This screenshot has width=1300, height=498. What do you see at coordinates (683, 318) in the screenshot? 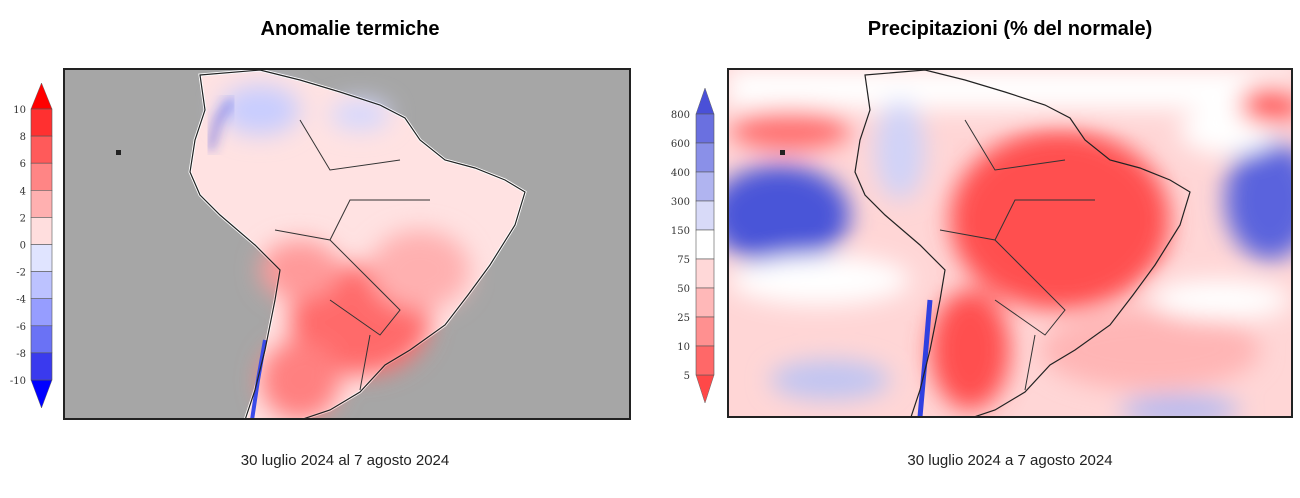
I see `colorbar-tick-label: 25` at bounding box center [683, 318].